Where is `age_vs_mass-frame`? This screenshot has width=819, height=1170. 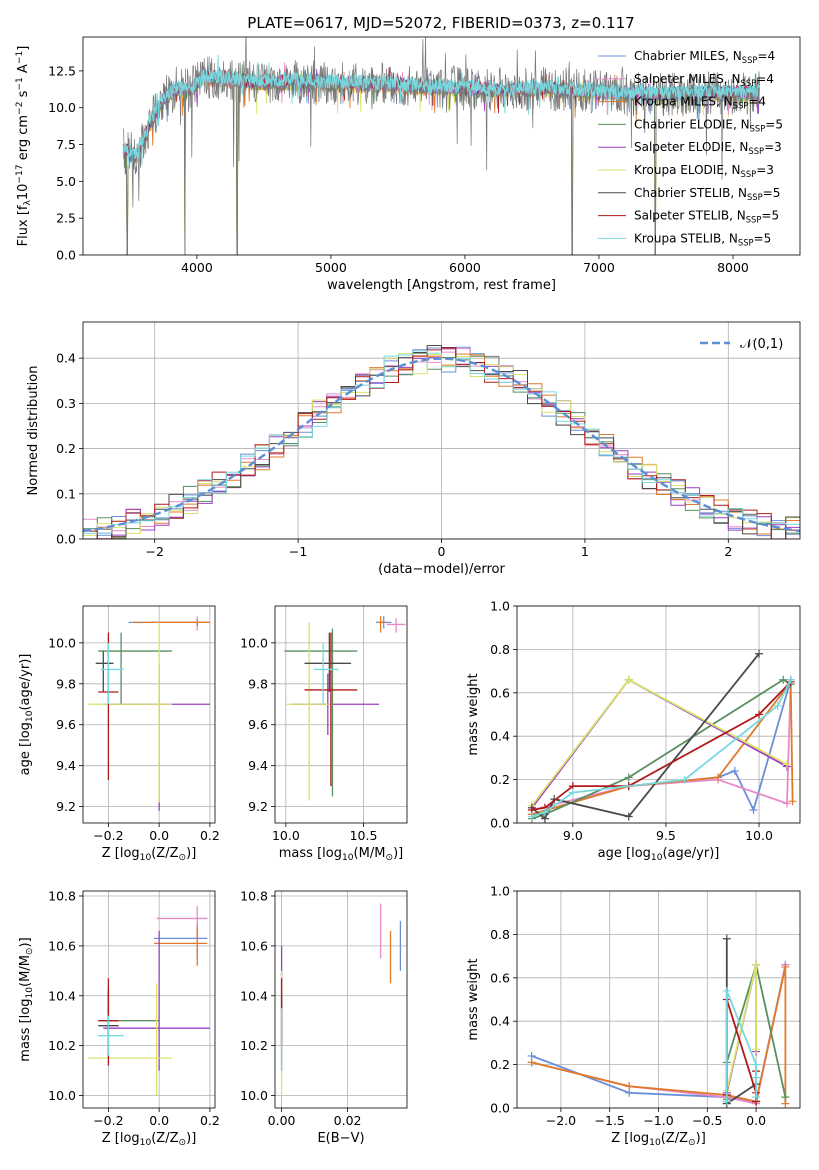
age_vs_mass-frame is located at coordinates (339, 716).